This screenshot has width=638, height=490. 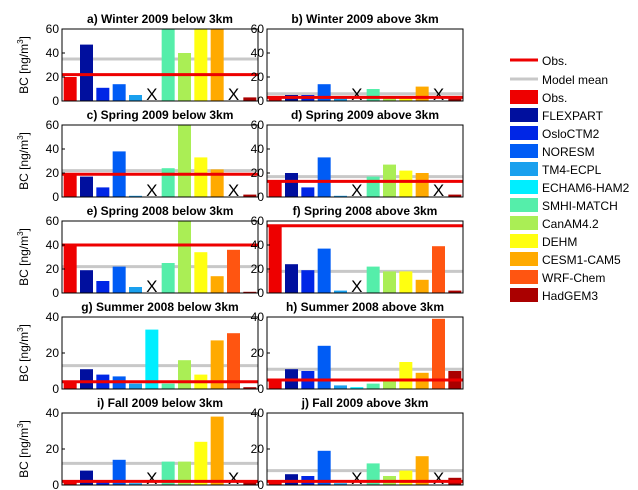 I want to click on legend-label: WRF-Chem, so click(x=573, y=278).